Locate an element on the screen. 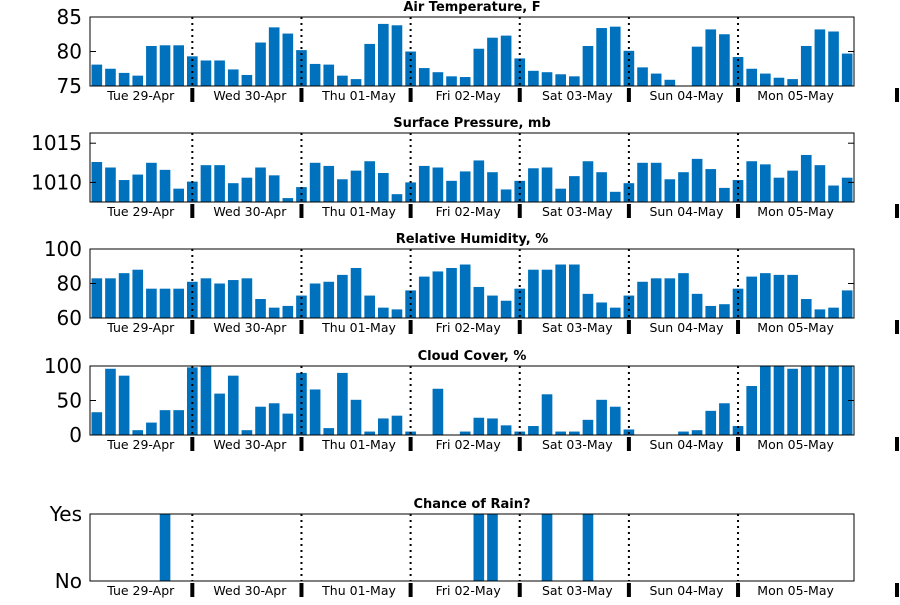 The width and height of the screenshot is (900, 605). y-tick-label: 80 is located at coordinates (69, 284).